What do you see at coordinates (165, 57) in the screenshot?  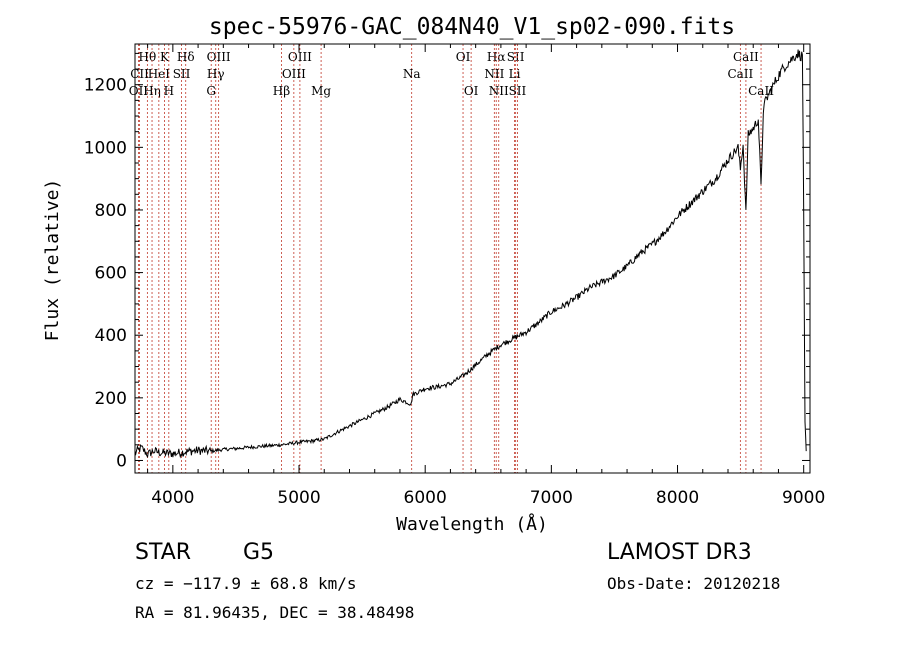 I see `line-label: K` at bounding box center [165, 57].